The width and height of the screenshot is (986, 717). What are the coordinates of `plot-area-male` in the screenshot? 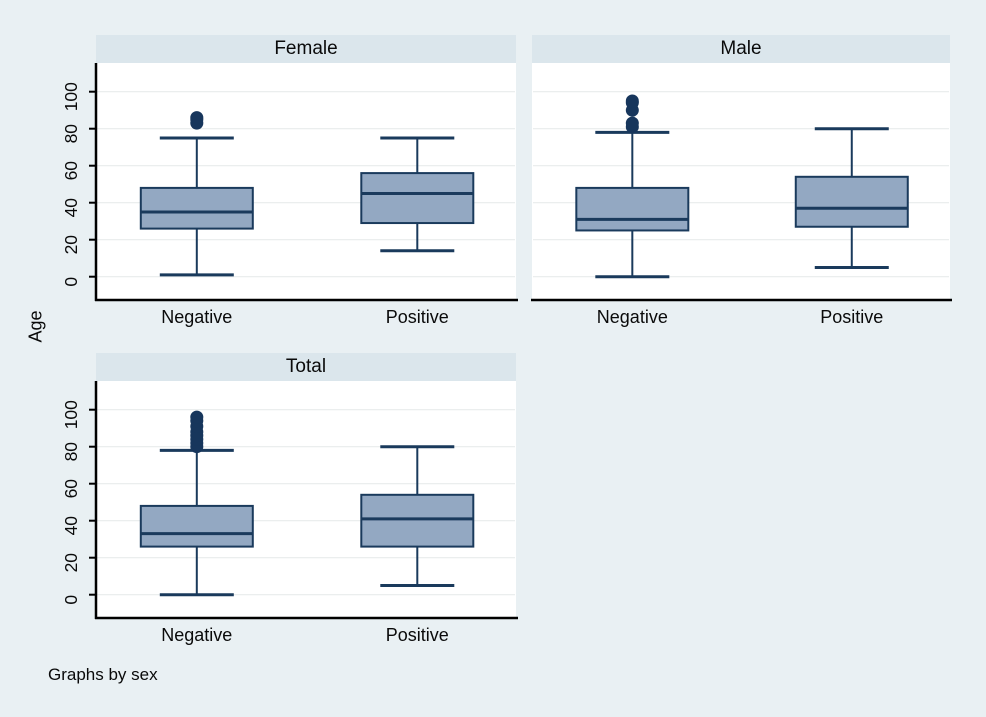 It's located at (741, 181).